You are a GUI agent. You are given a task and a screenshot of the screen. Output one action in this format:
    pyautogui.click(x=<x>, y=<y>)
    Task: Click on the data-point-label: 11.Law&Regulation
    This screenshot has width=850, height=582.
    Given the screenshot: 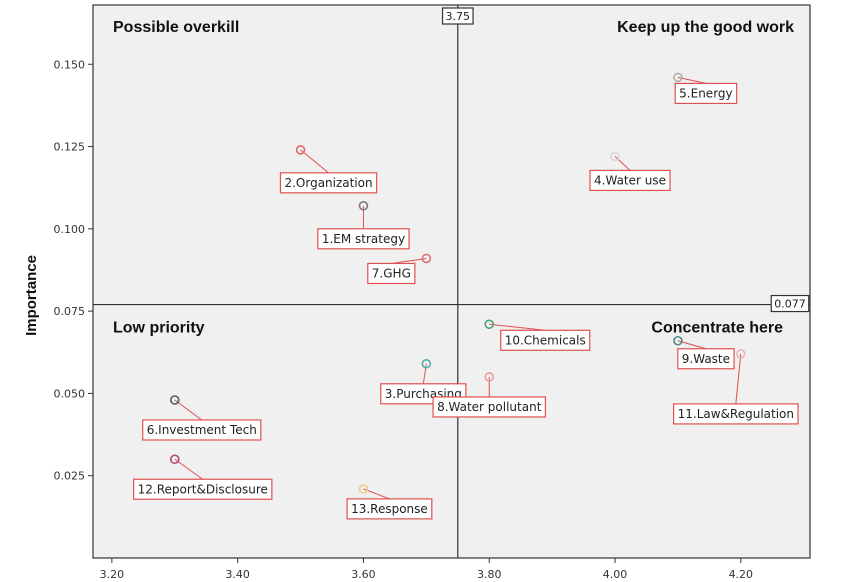 What is the action you would take?
    pyautogui.click(x=736, y=414)
    